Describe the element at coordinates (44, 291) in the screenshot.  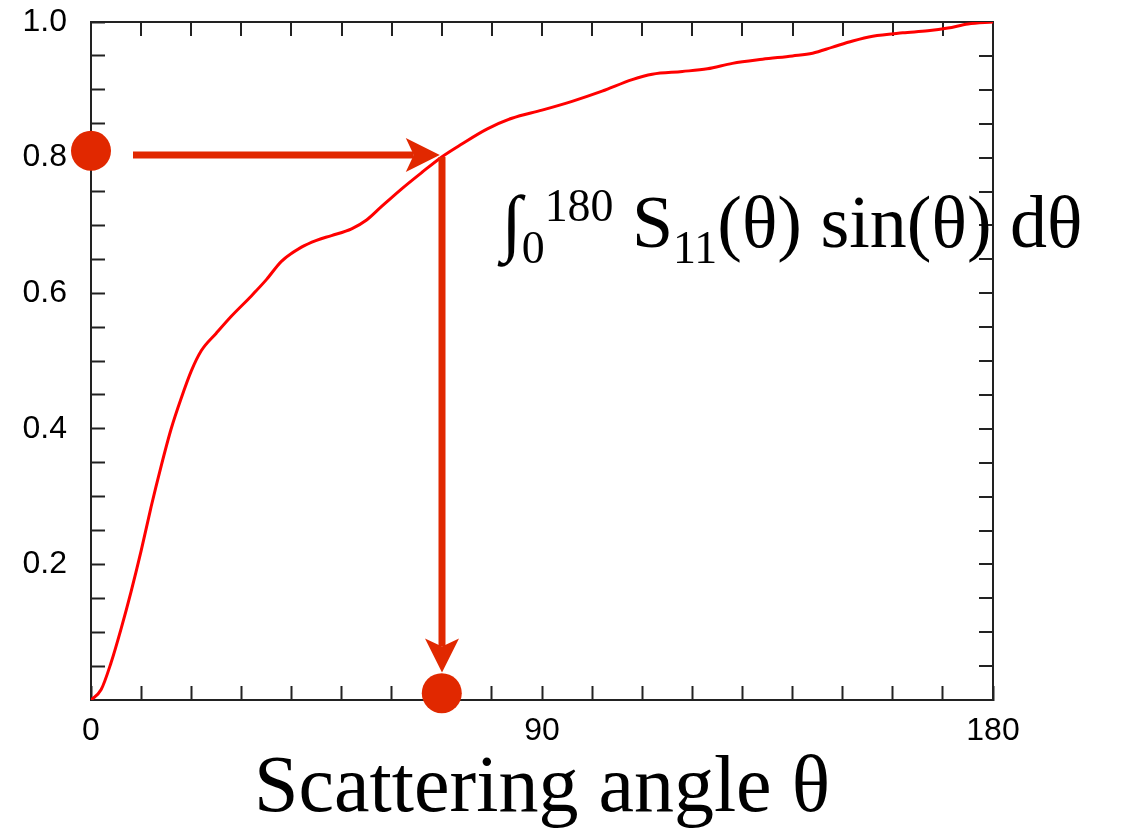
I see `y-tick-label: 0.6` at that location.